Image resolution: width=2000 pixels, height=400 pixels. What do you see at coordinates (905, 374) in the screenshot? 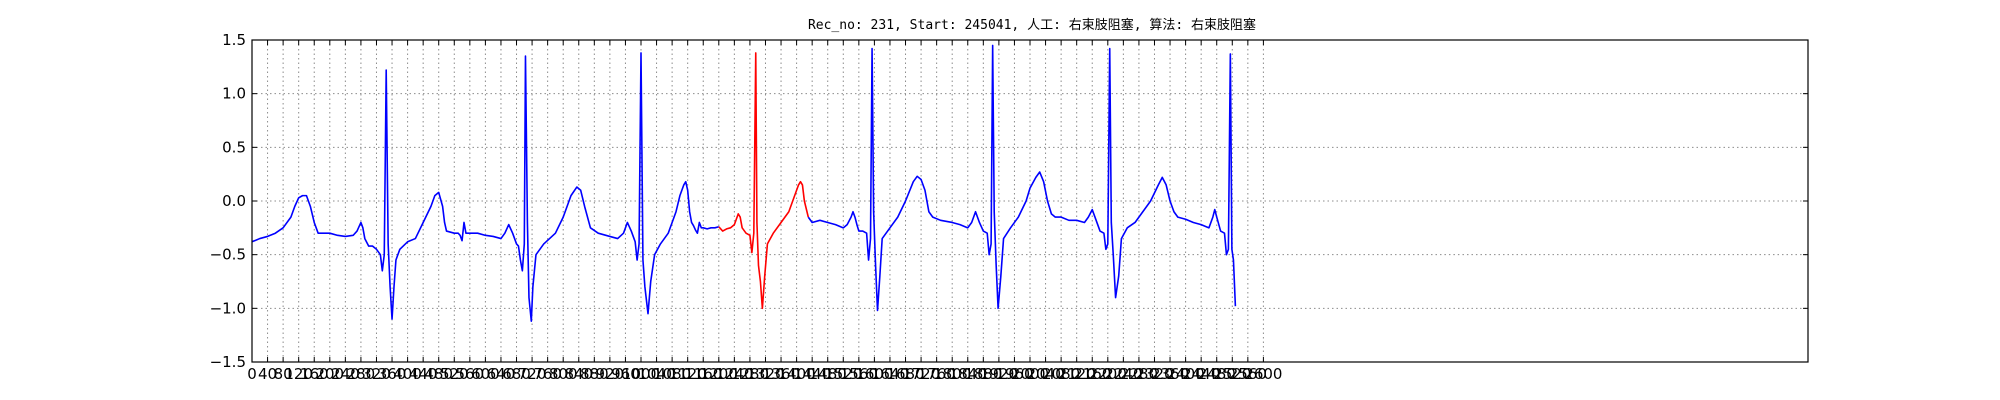
I see `x-tick-label: 1680` at bounding box center [905, 374].